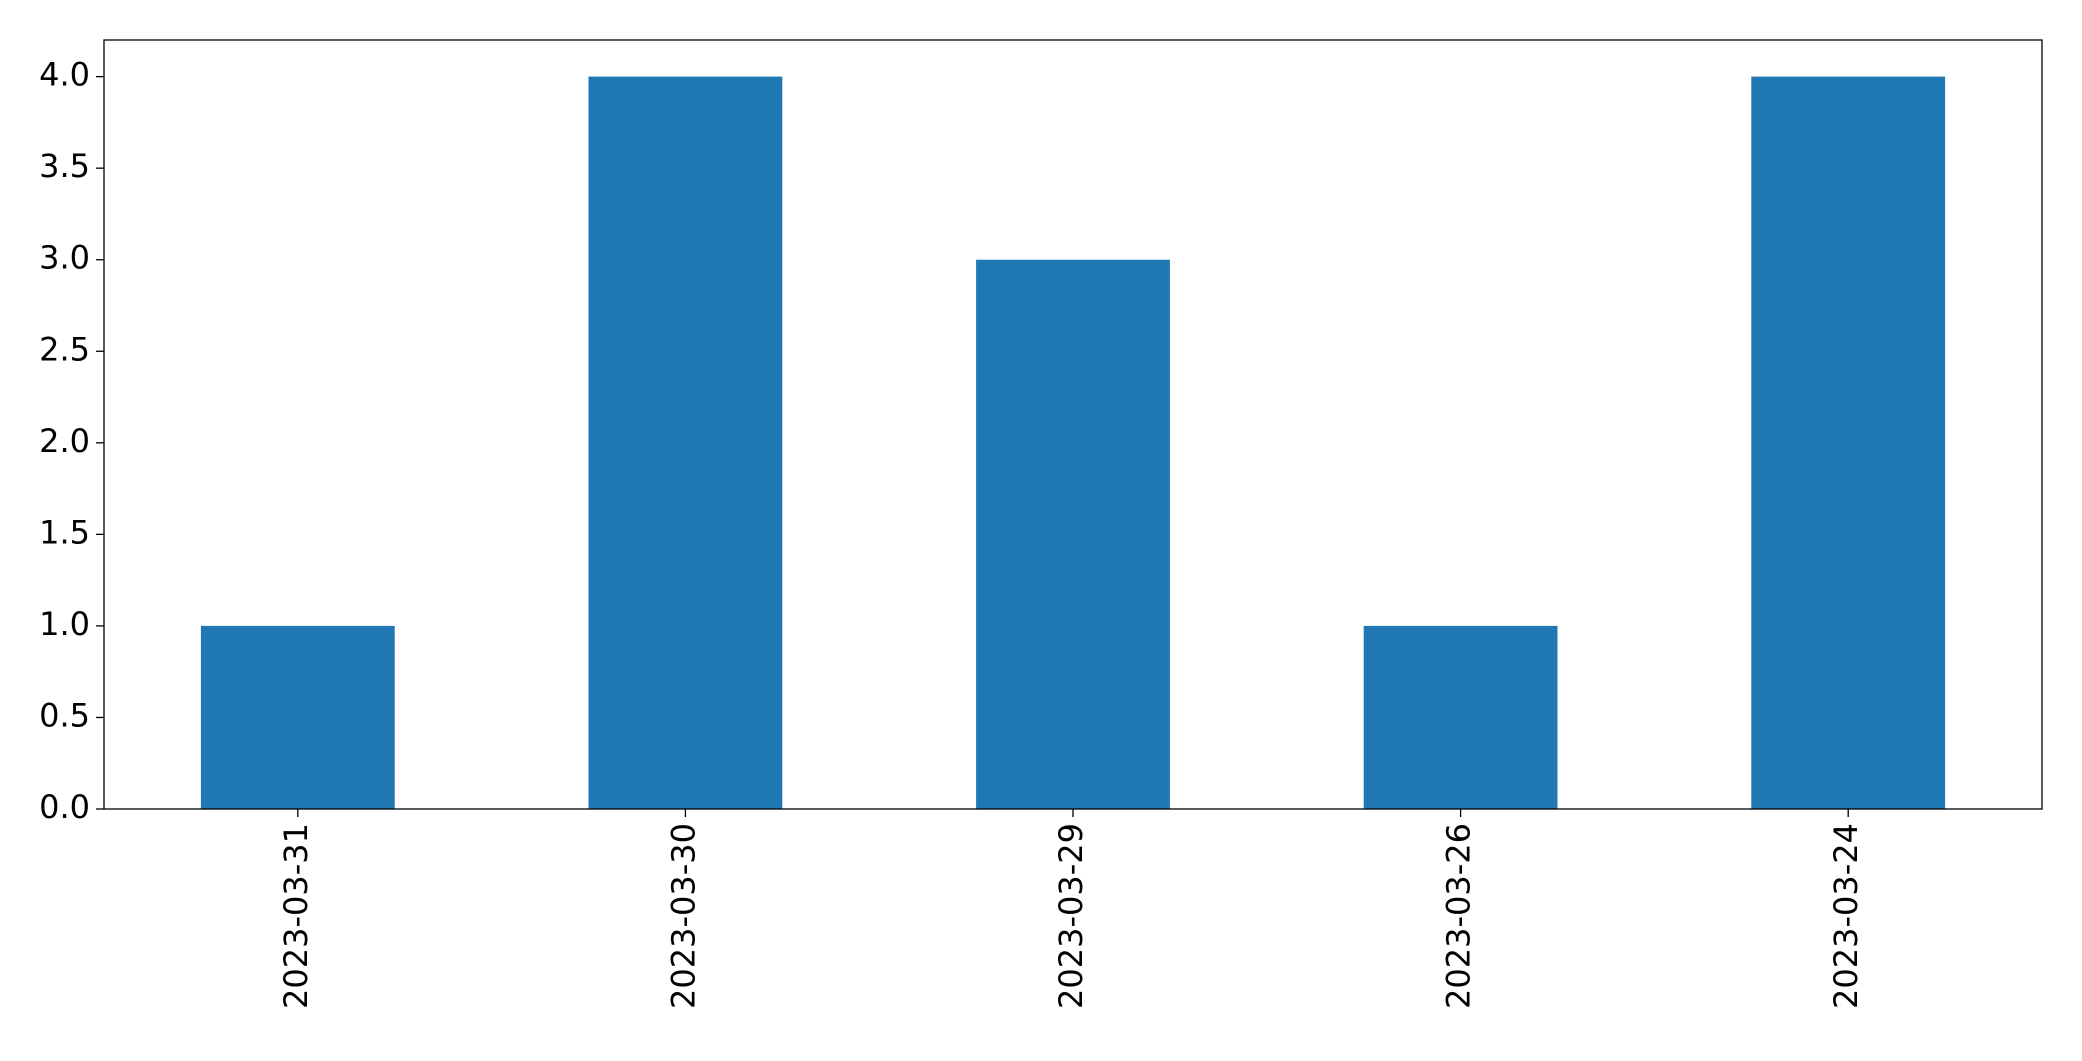  Describe the element at coordinates (1071, 916) in the screenshot. I see `x-tick-label: 2023-03-29` at that location.